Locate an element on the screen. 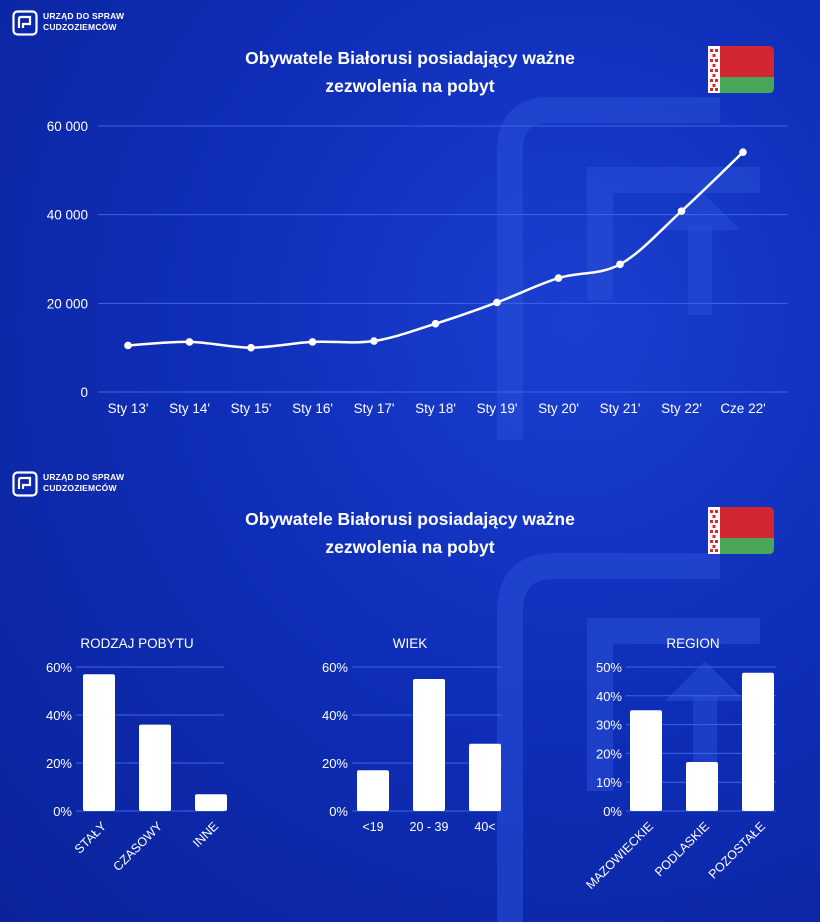 The width and height of the screenshot is (820, 922). x-tick-label: <19 is located at coordinates (372, 827).